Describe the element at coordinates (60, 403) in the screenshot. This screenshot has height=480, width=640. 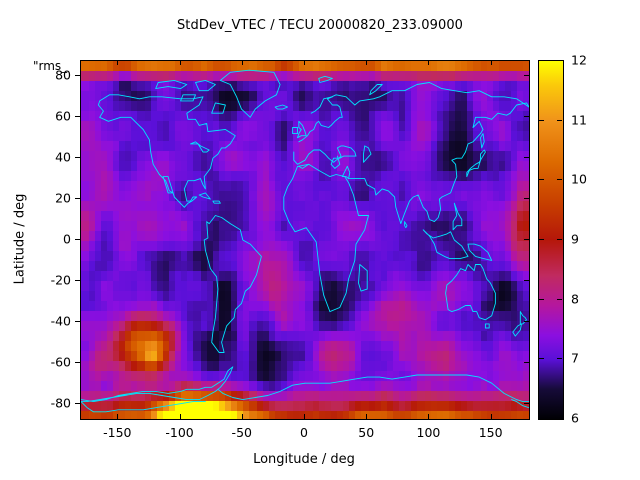
I see `y-axis-tick-label: -80` at that location.